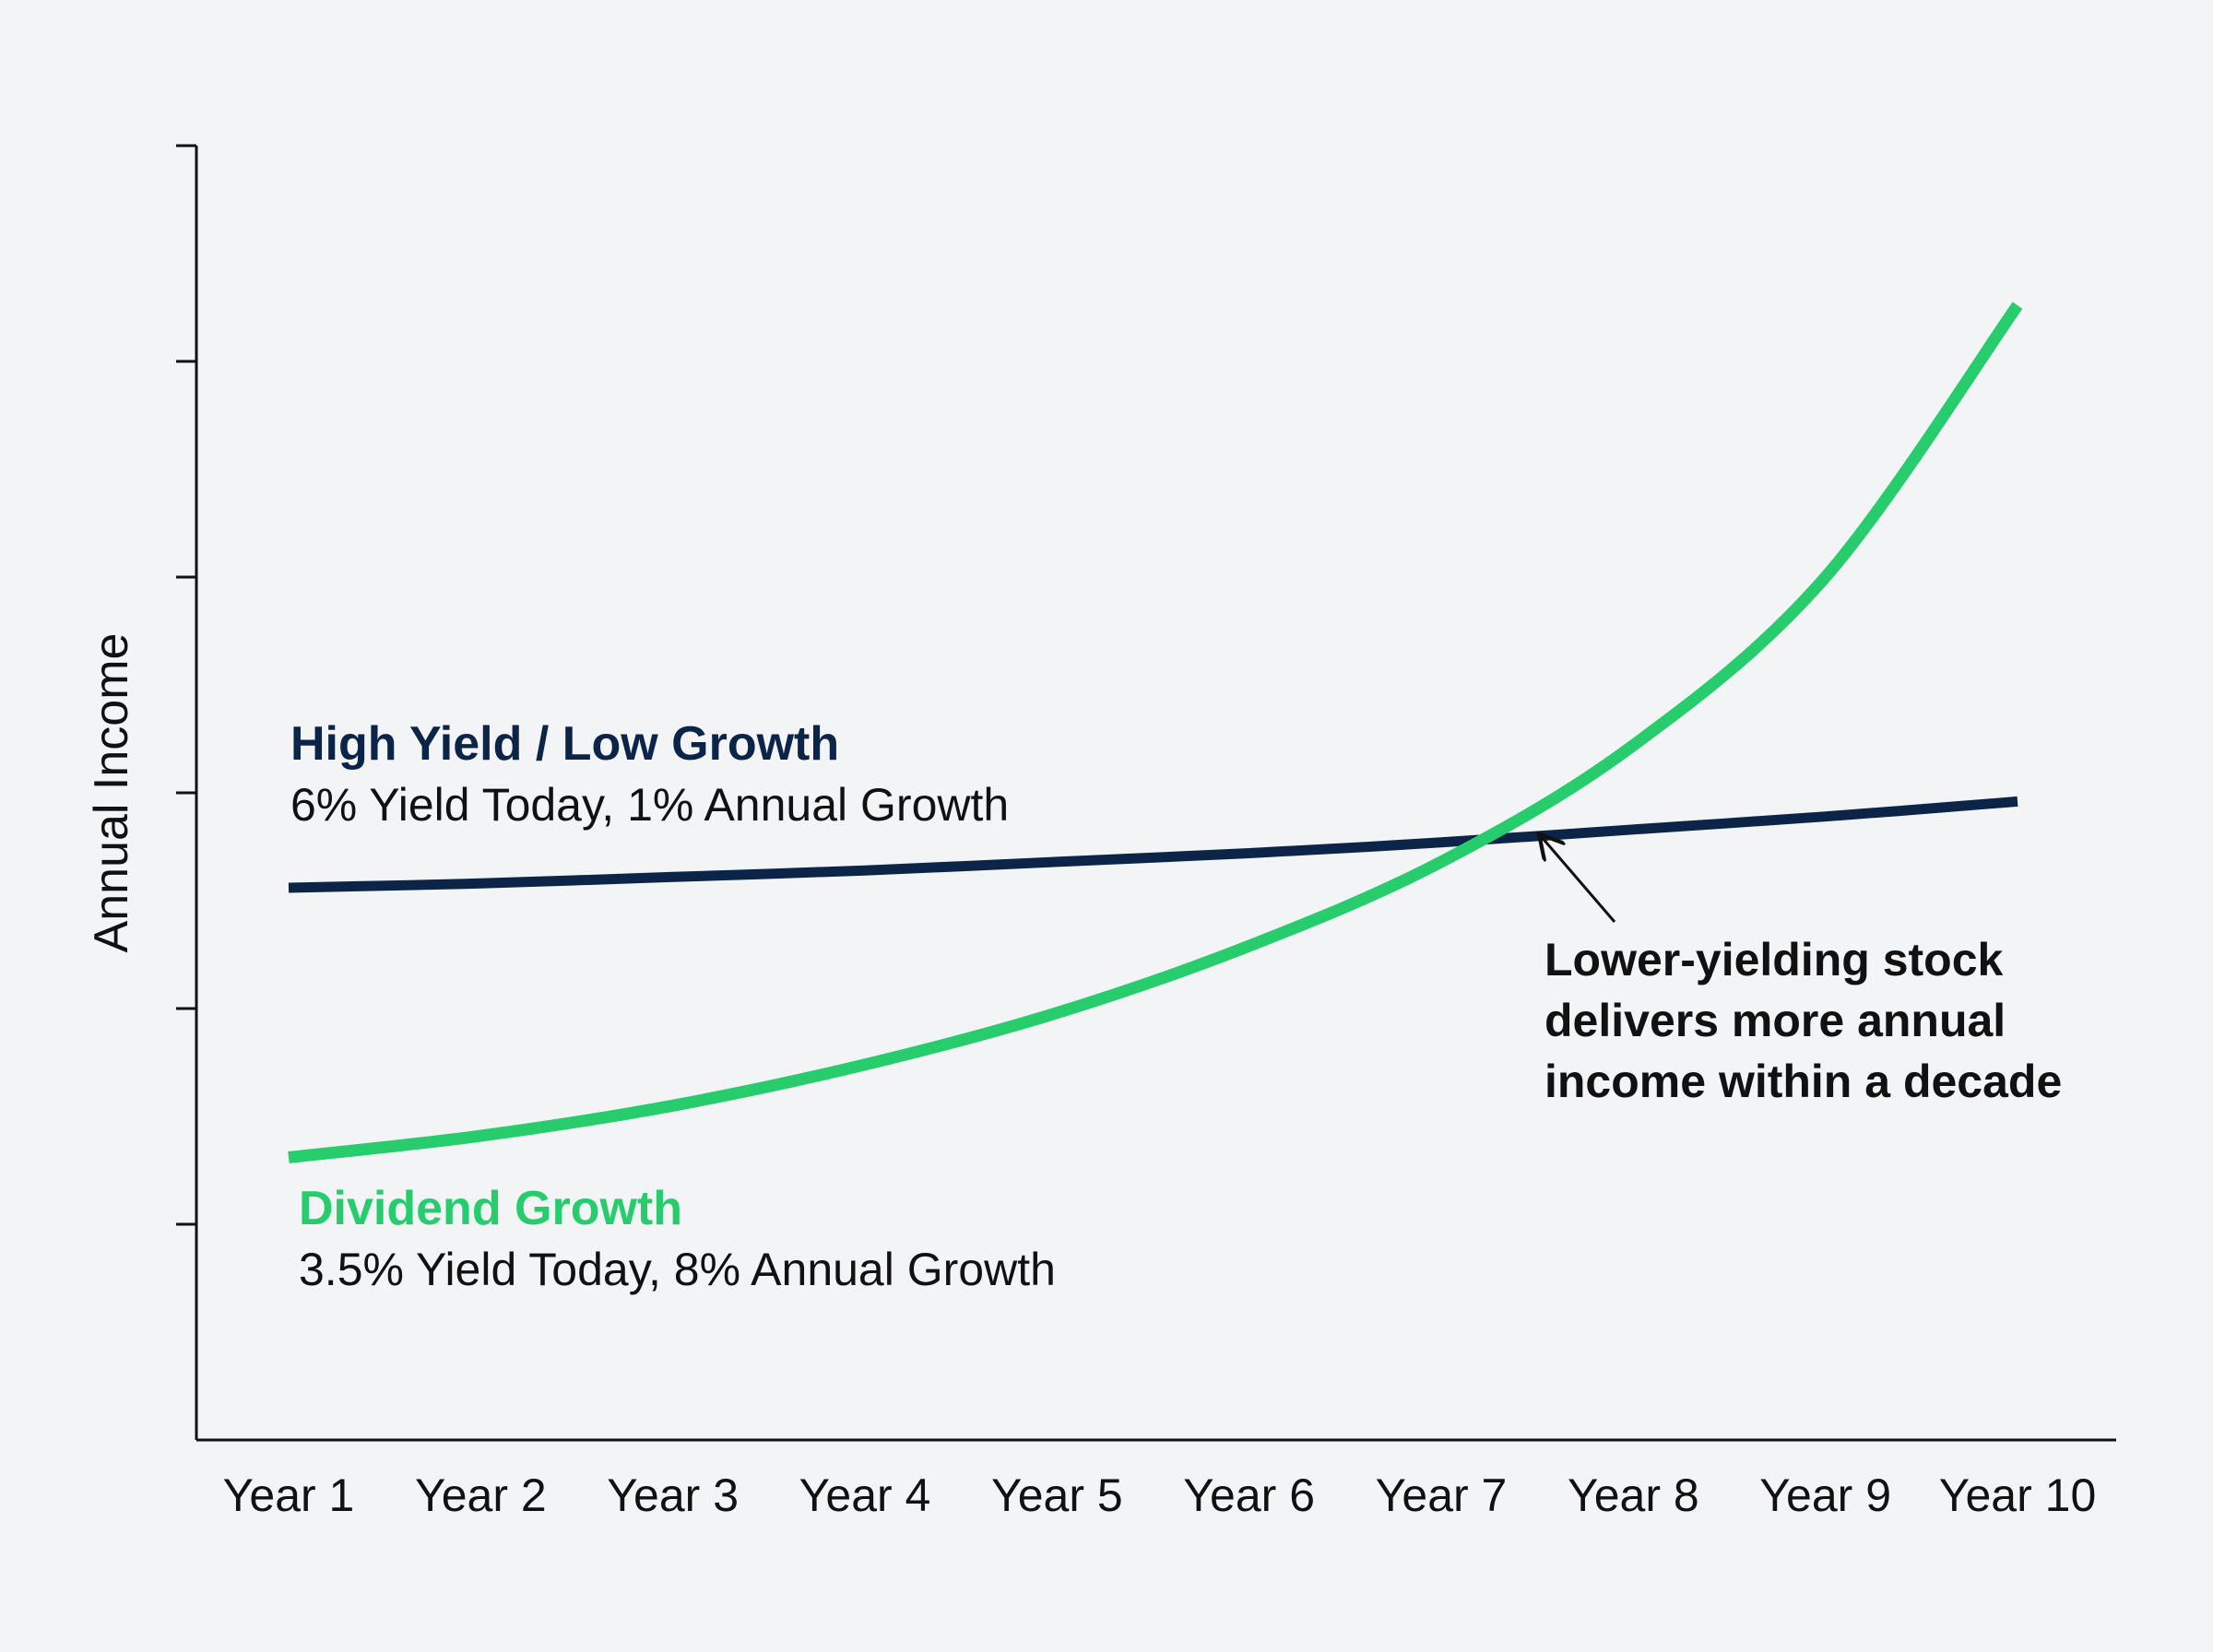  I want to click on annotation-line-1: Lower-yielding stock, so click(1774, 959).